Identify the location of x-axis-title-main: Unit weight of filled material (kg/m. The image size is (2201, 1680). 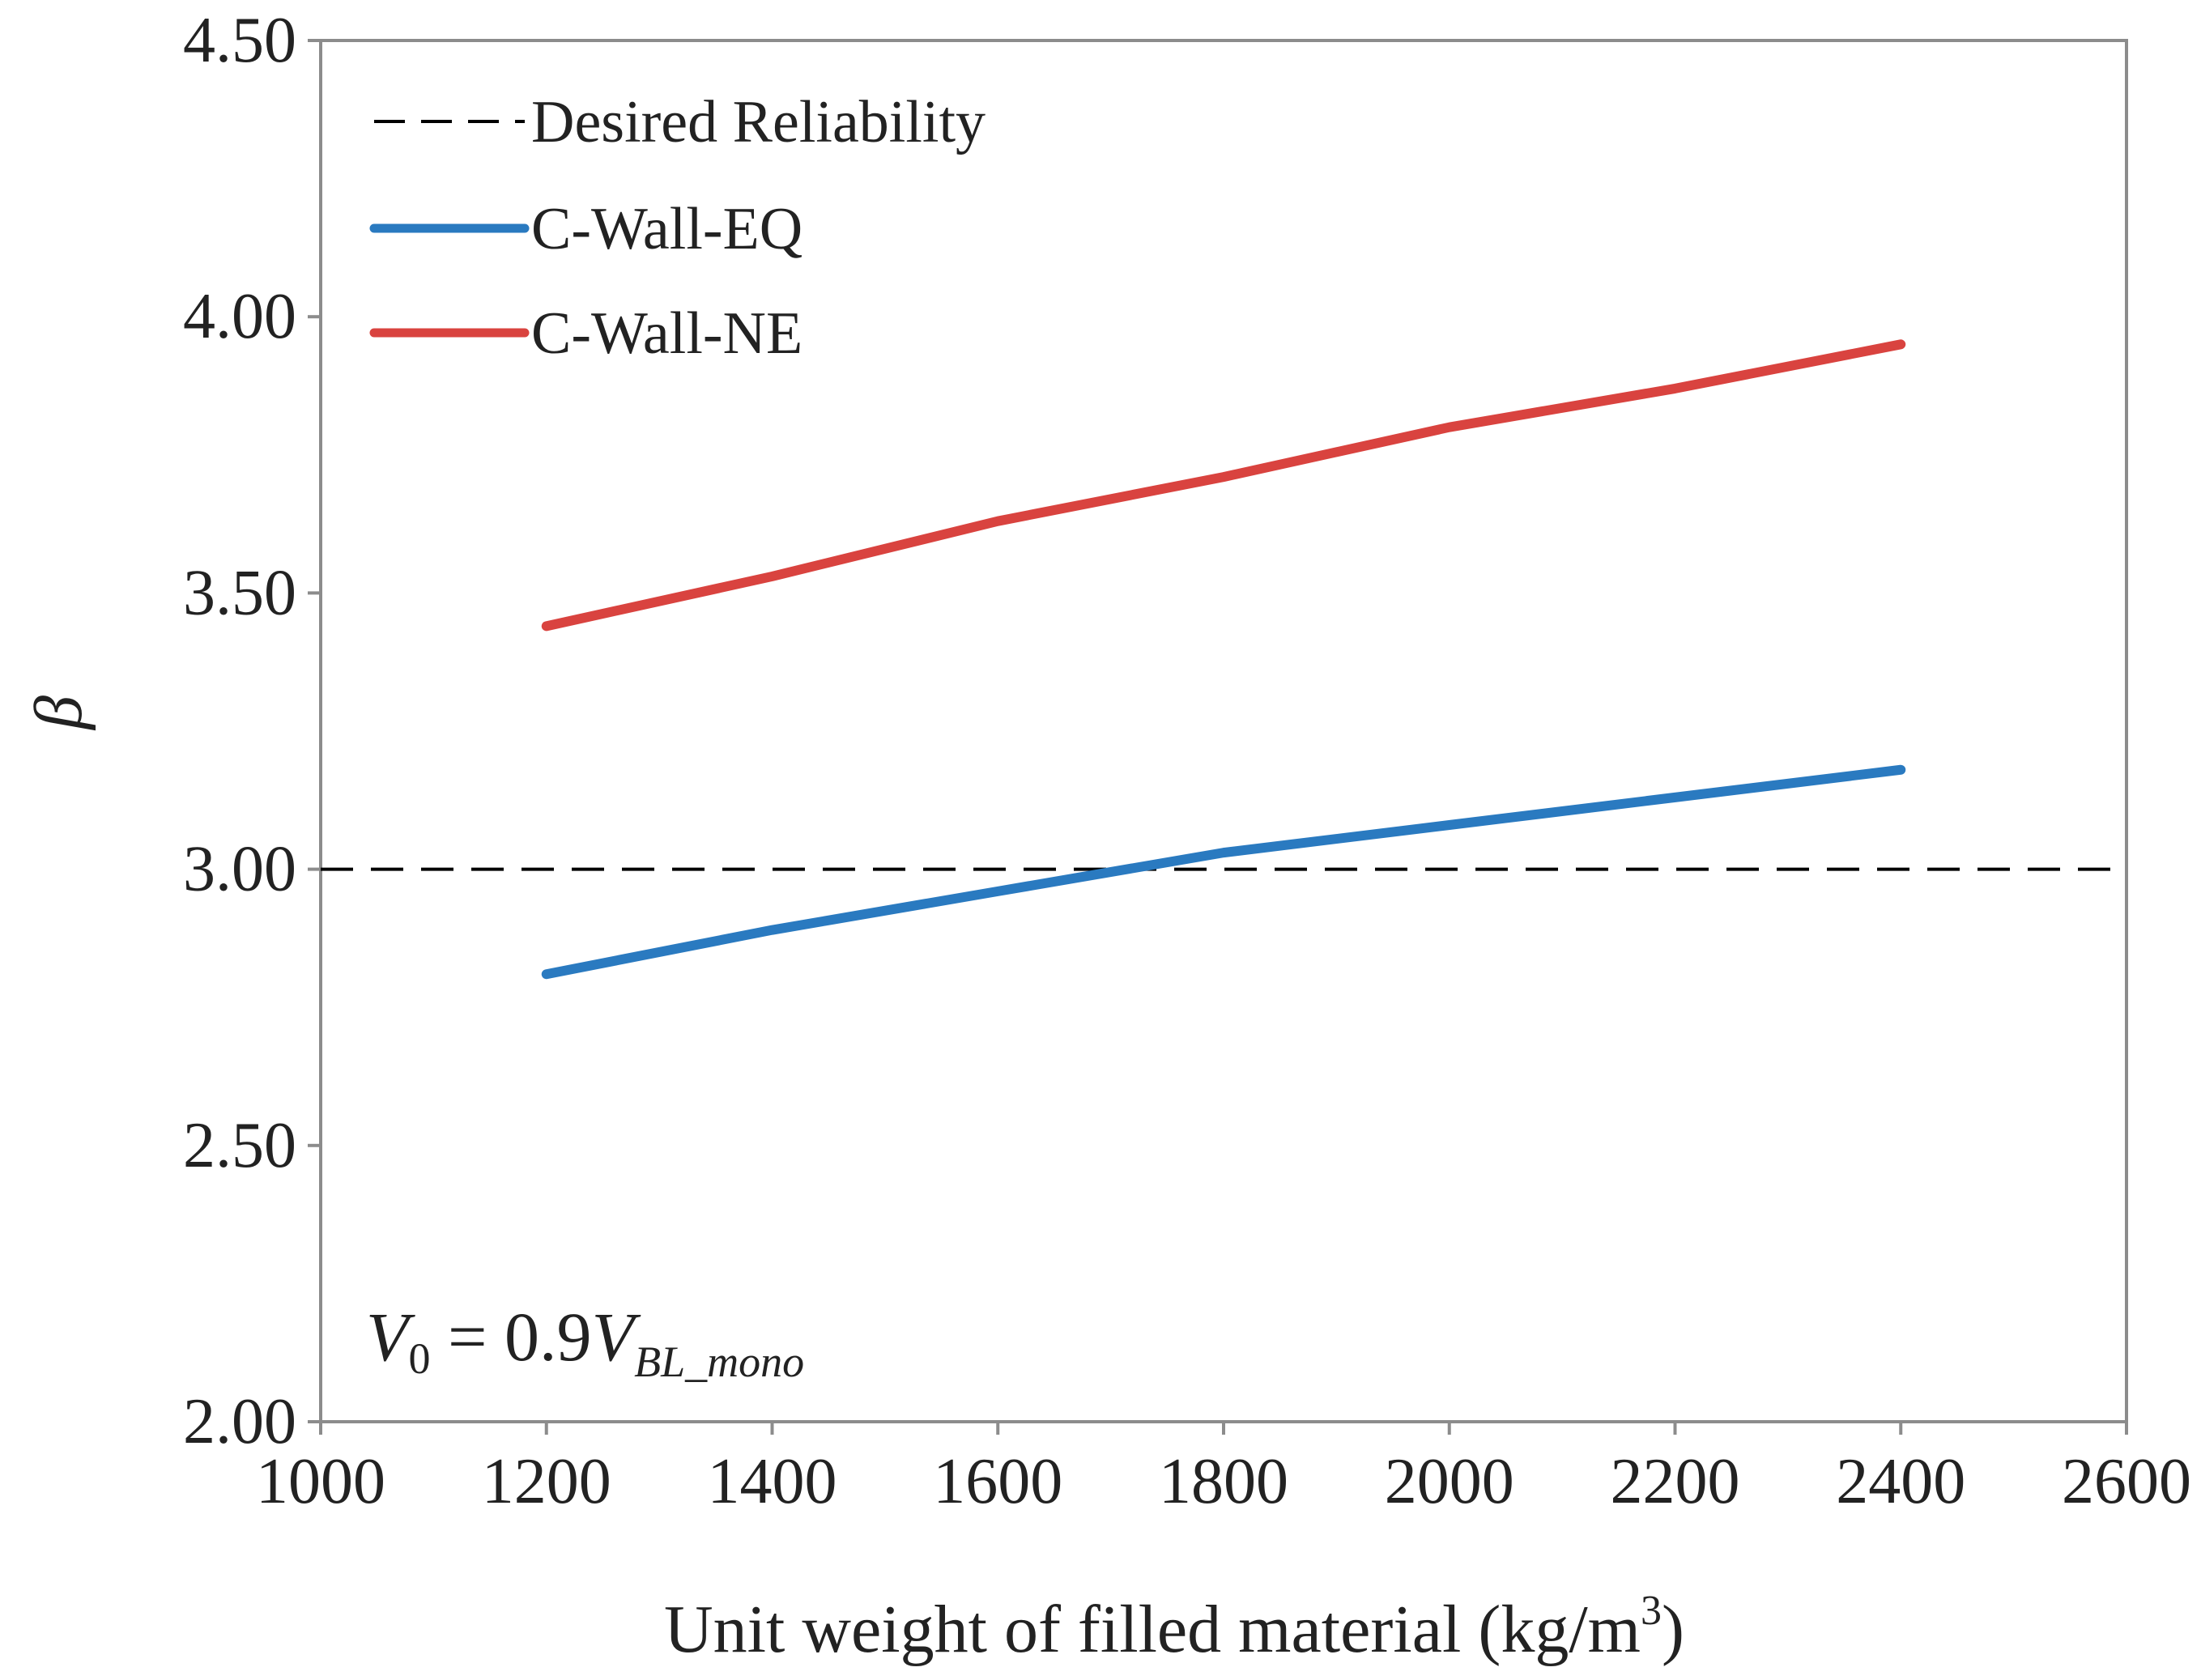
(1152, 1629).